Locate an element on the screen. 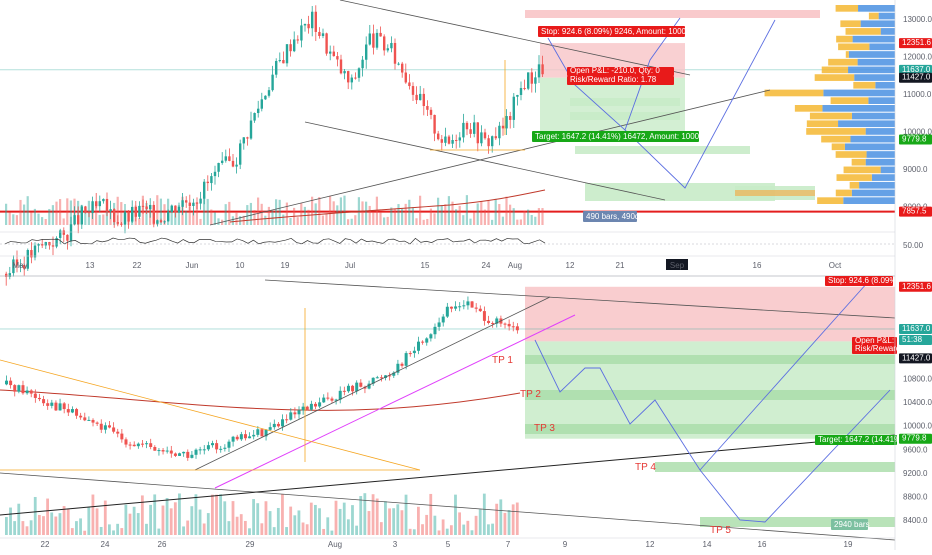 This screenshot has width=932, height=555. moving-average-red is located at coordinates (387, 206).